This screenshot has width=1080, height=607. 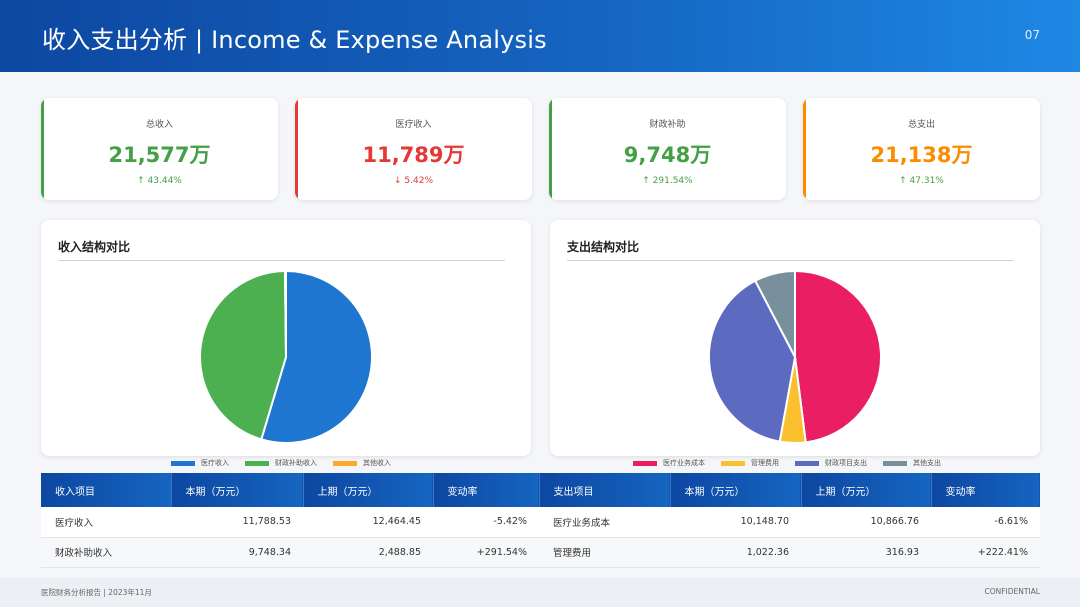 What do you see at coordinates (368, 552) in the screenshot?
I see `table-cell: 2,488.85` at bounding box center [368, 552].